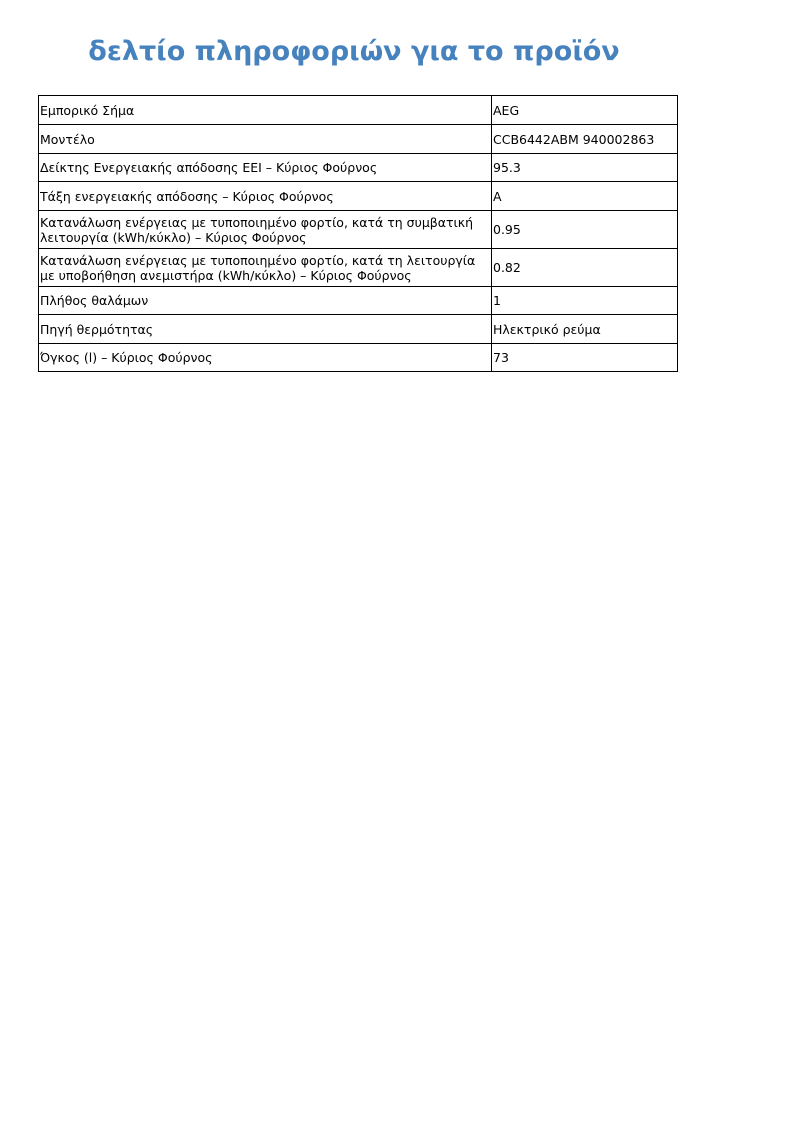 The width and height of the screenshot is (802, 1134). I want to click on row-value: AEG, so click(584, 110).